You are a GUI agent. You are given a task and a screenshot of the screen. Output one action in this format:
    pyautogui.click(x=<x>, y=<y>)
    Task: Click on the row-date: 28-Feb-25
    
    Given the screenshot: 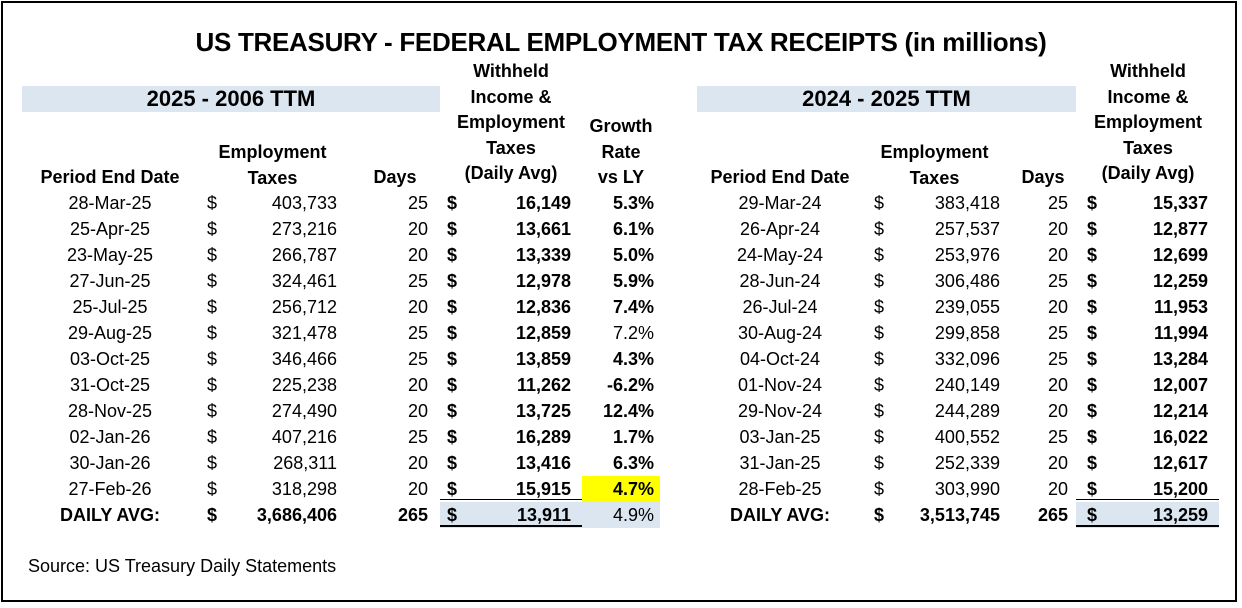 What is the action you would take?
    pyautogui.click(x=780, y=489)
    